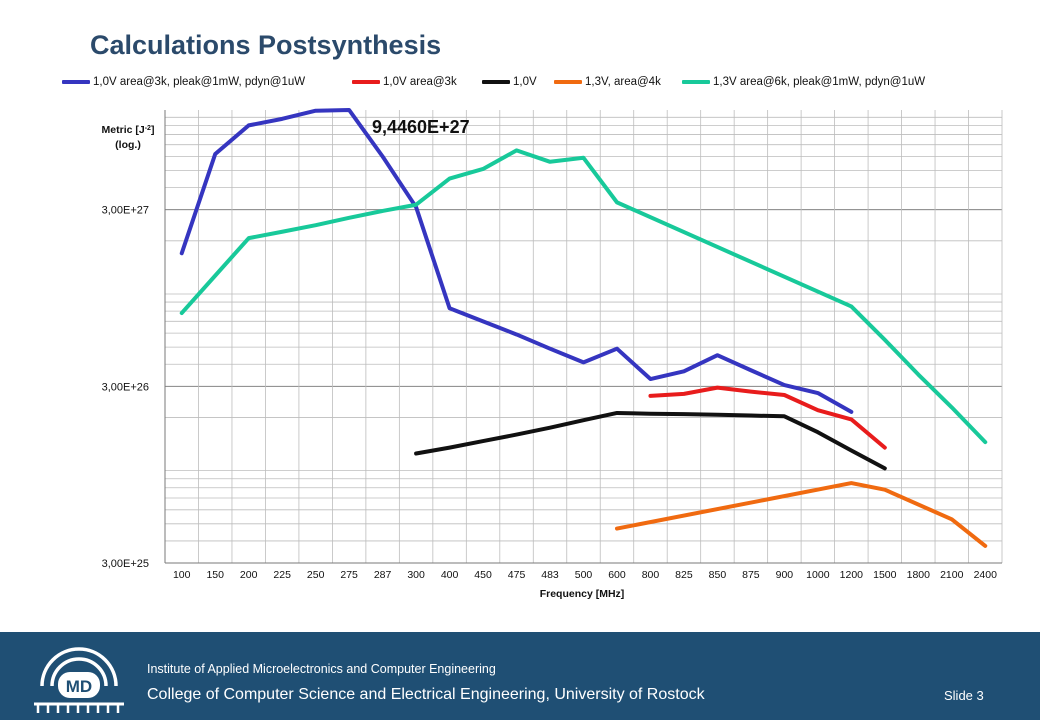 Image resolution: width=1040 pixels, height=720 pixels. I want to click on x-tick-label: 1000, so click(818, 575).